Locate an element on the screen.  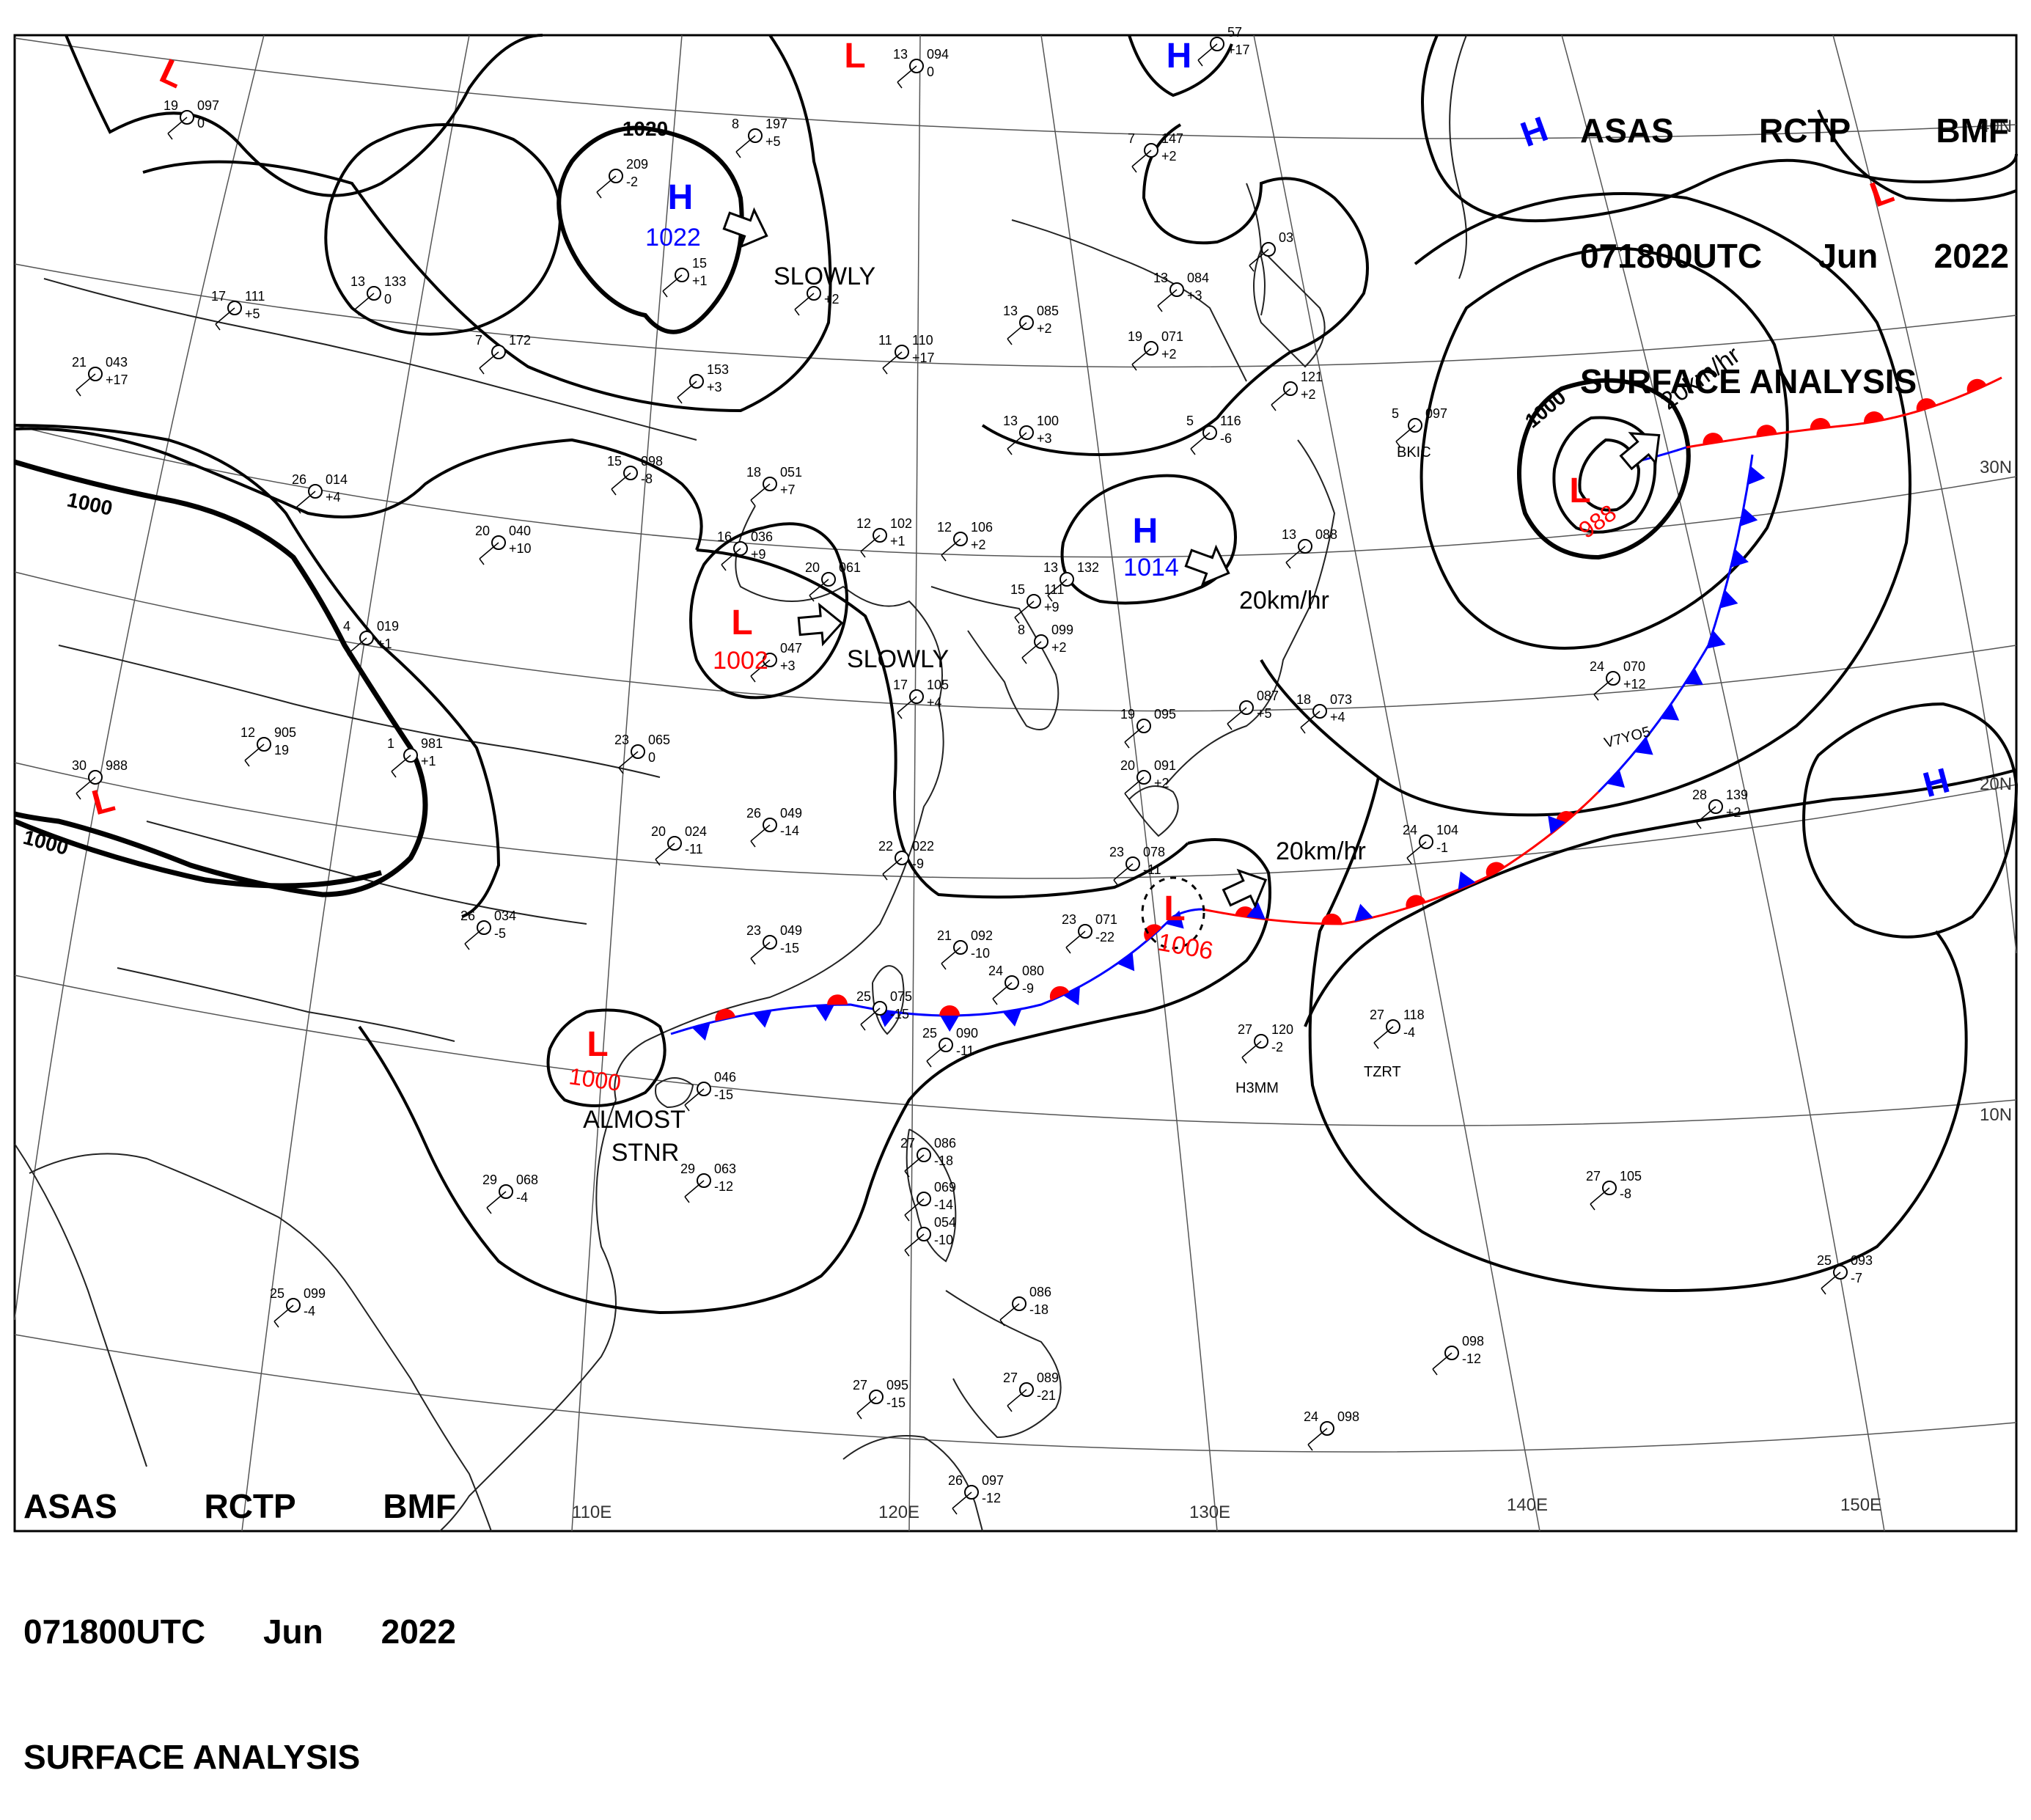
sakhalin is located at coordinates (1256, 250).